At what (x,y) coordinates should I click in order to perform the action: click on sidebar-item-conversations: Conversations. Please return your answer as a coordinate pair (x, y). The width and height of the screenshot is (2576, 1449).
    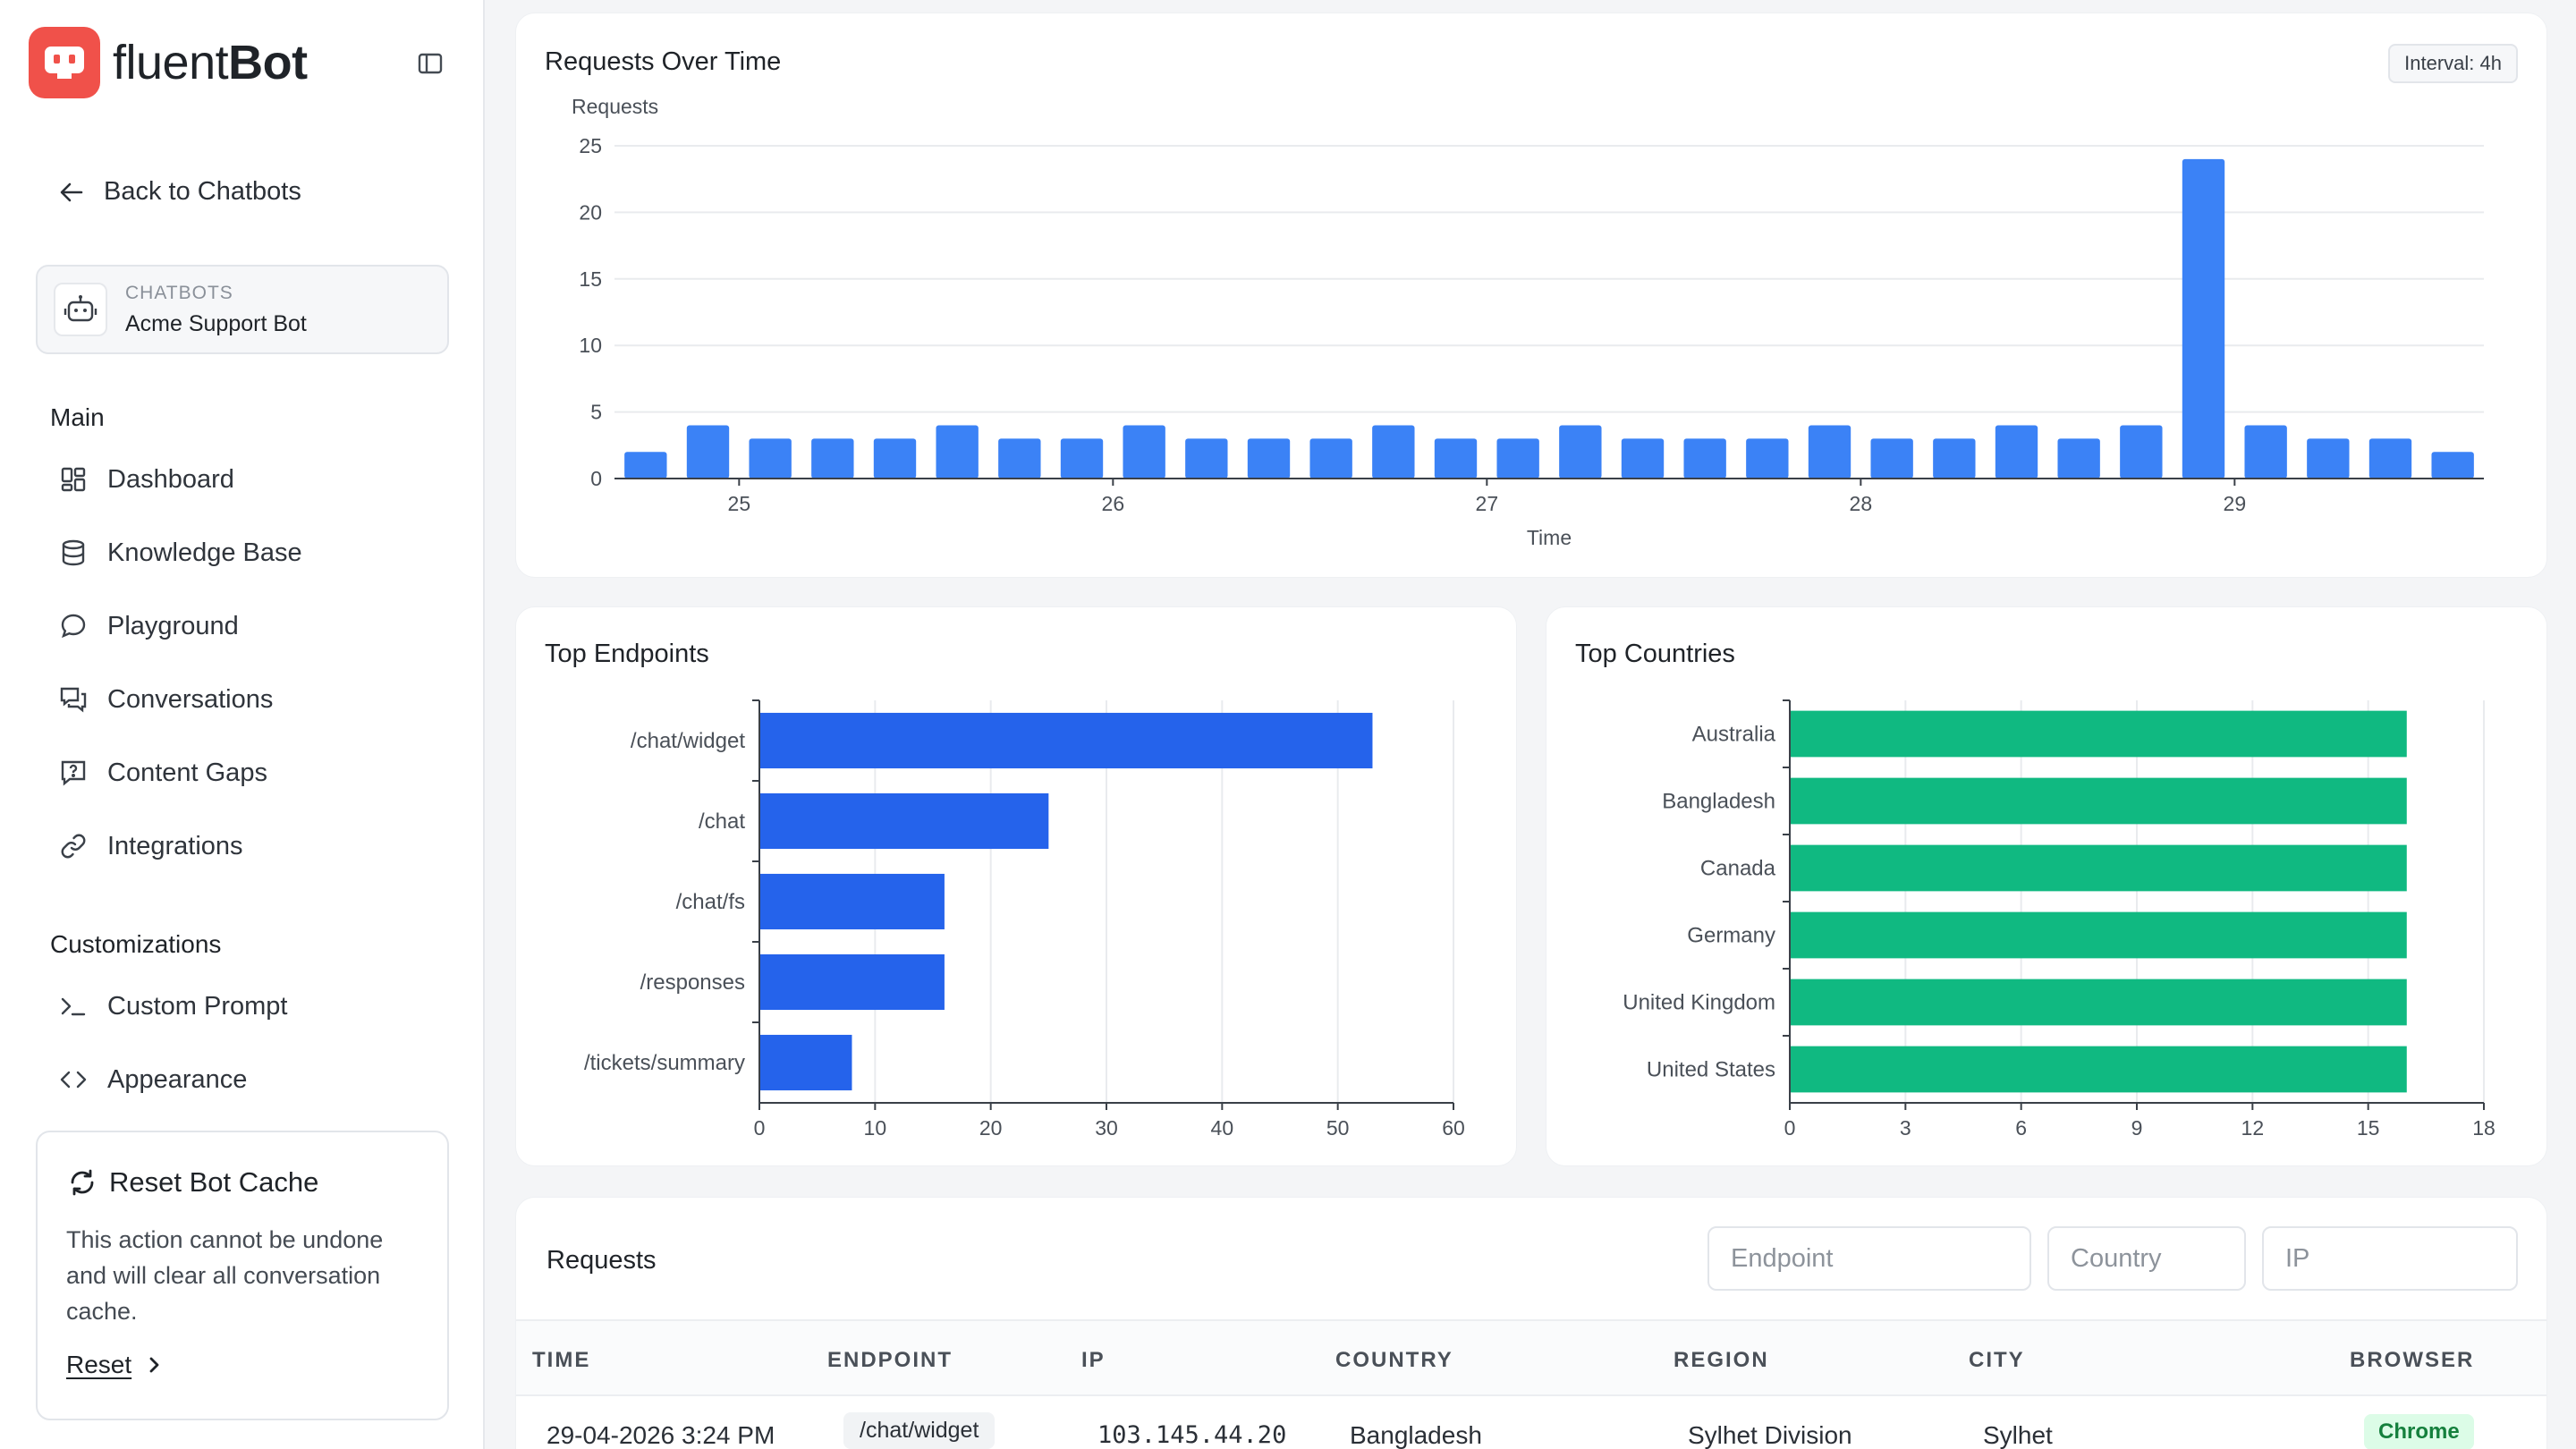
    Looking at the image, I should click on (165, 699).